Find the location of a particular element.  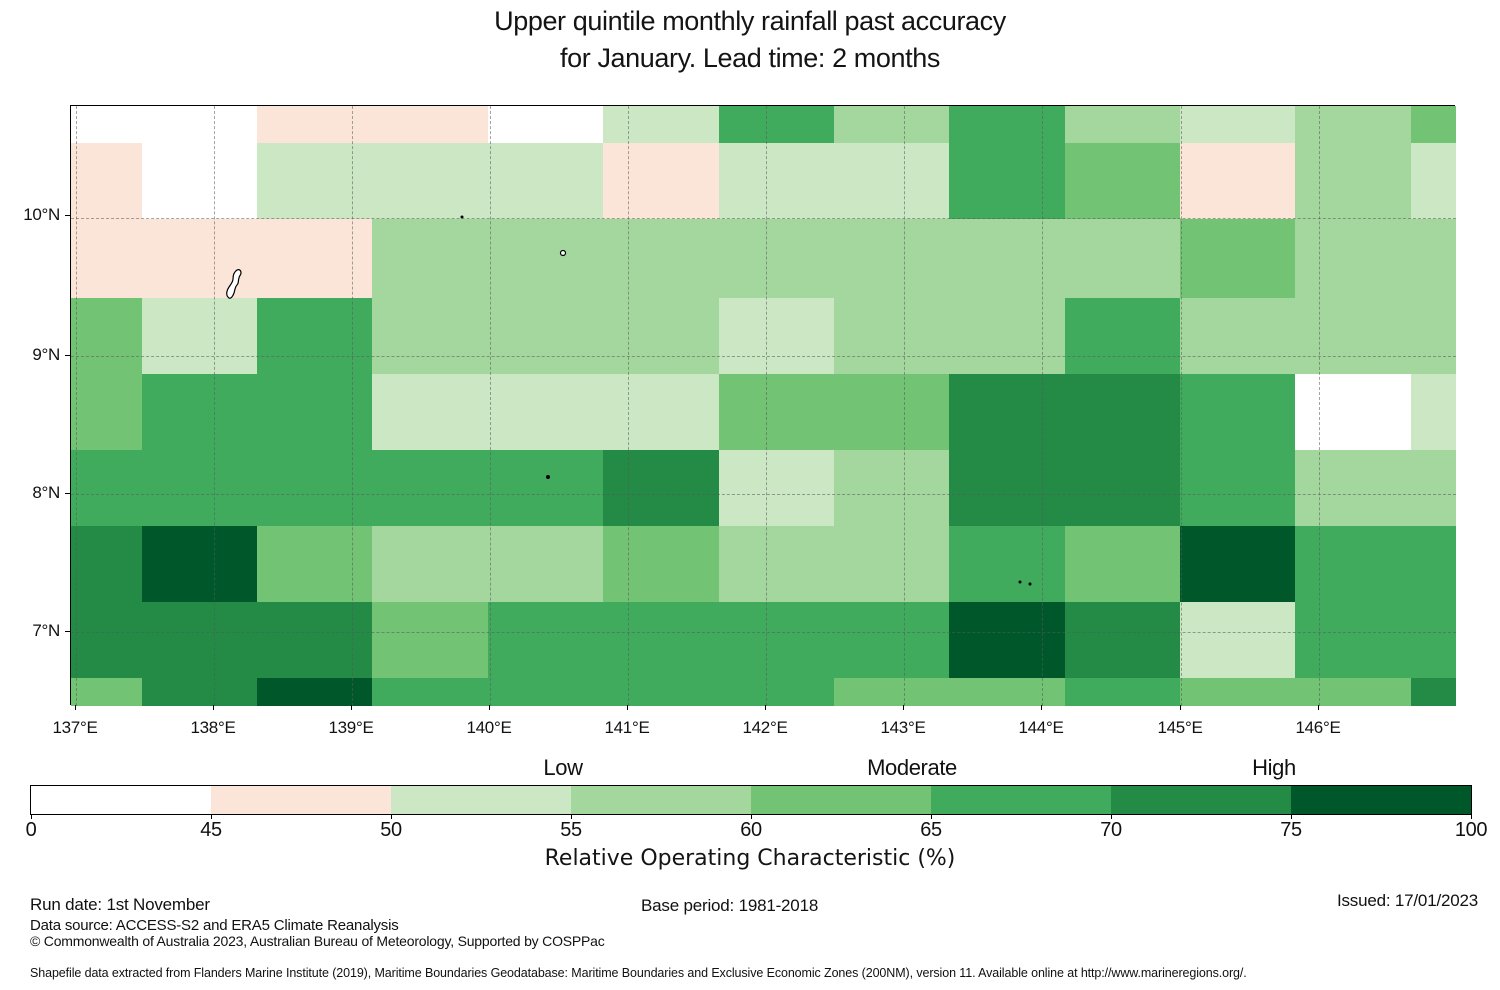

x-axis-tick-label: 139°E is located at coordinates (351, 727).